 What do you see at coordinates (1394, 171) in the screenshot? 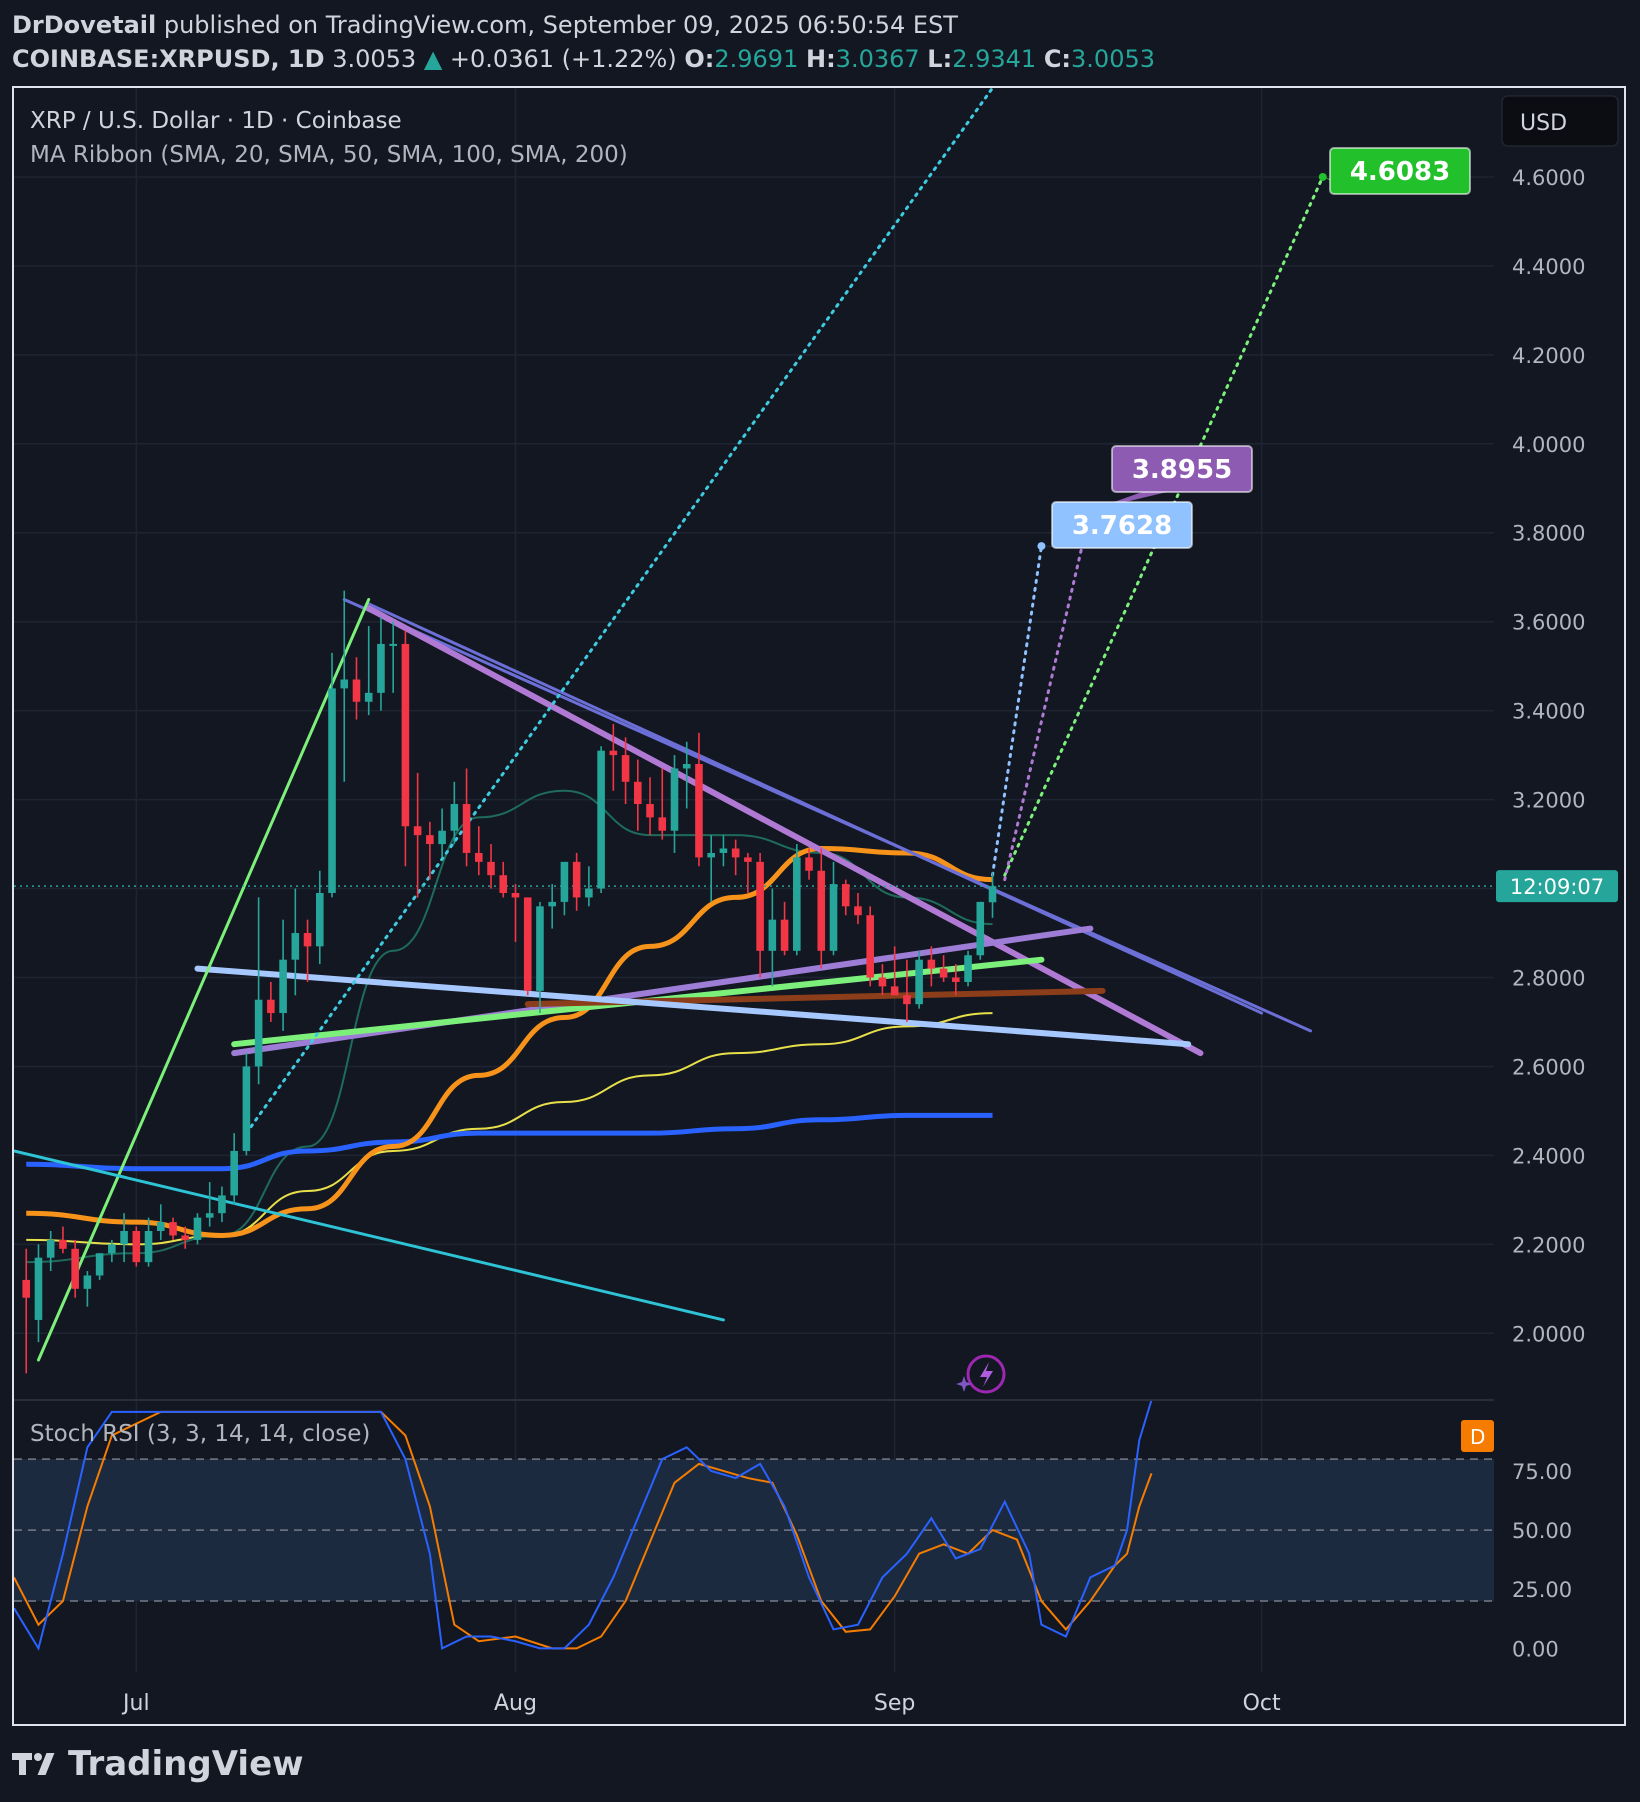
I see `price-target-label: 4.6083` at bounding box center [1394, 171].